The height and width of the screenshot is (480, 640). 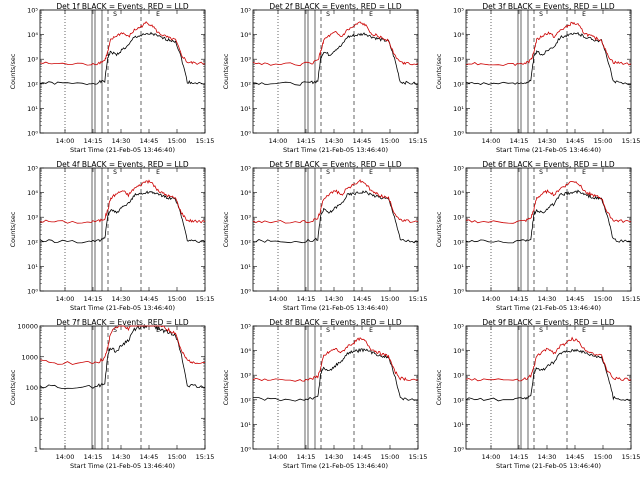 What do you see at coordinates (122, 322) in the screenshot?
I see `chart-title: Det 7f BLACK = Events, RED = LLD` at bounding box center [122, 322].